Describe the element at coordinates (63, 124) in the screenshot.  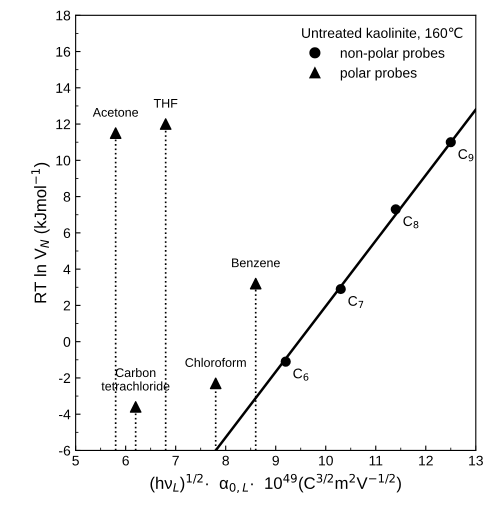
I see `y-tick-label: 12` at that location.